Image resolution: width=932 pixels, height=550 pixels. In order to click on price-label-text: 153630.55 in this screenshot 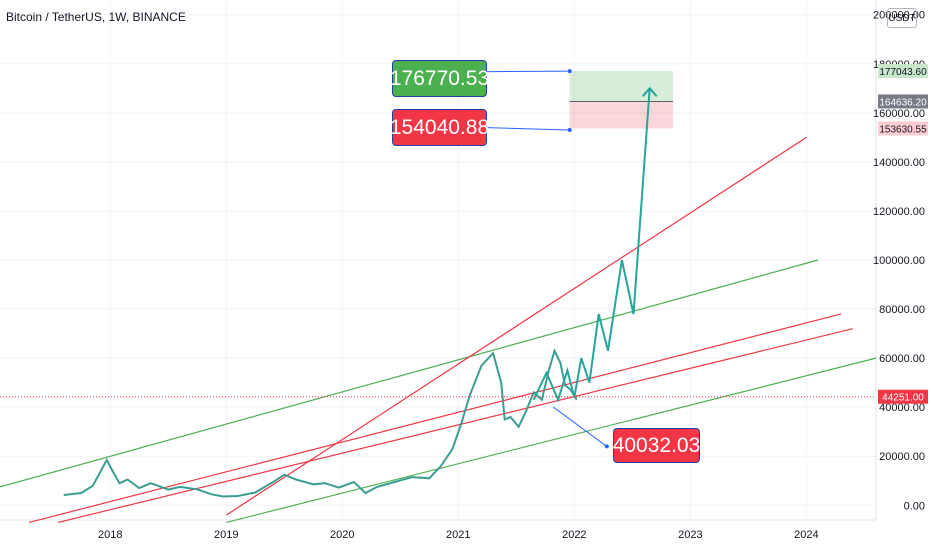, I will do `click(903, 129)`.